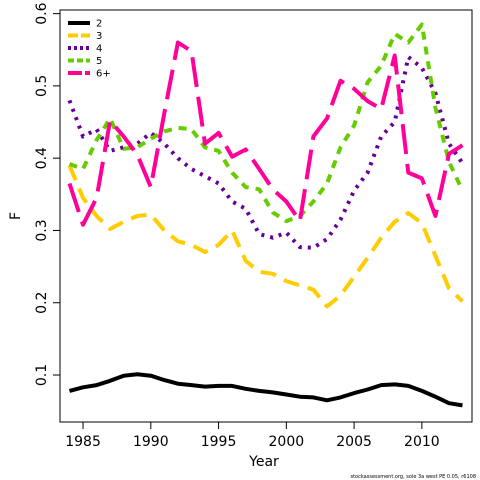 The width and height of the screenshot is (480, 480). What do you see at coordinates (99, 49) in the screenshot?
I see `legend-label-3: 4` at bounding box center [99, 49].